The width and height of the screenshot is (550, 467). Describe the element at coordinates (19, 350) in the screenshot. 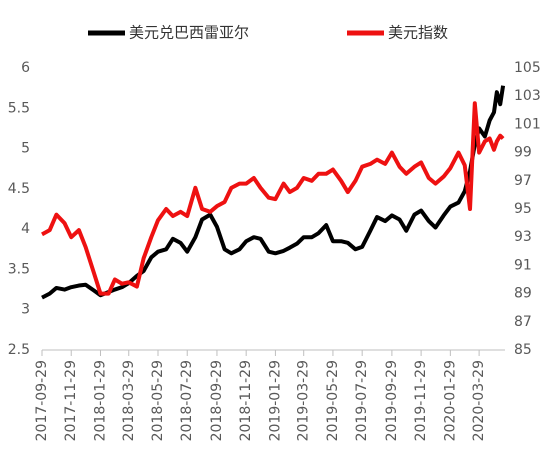

I see `y-tick-label: 2.5` at that location.